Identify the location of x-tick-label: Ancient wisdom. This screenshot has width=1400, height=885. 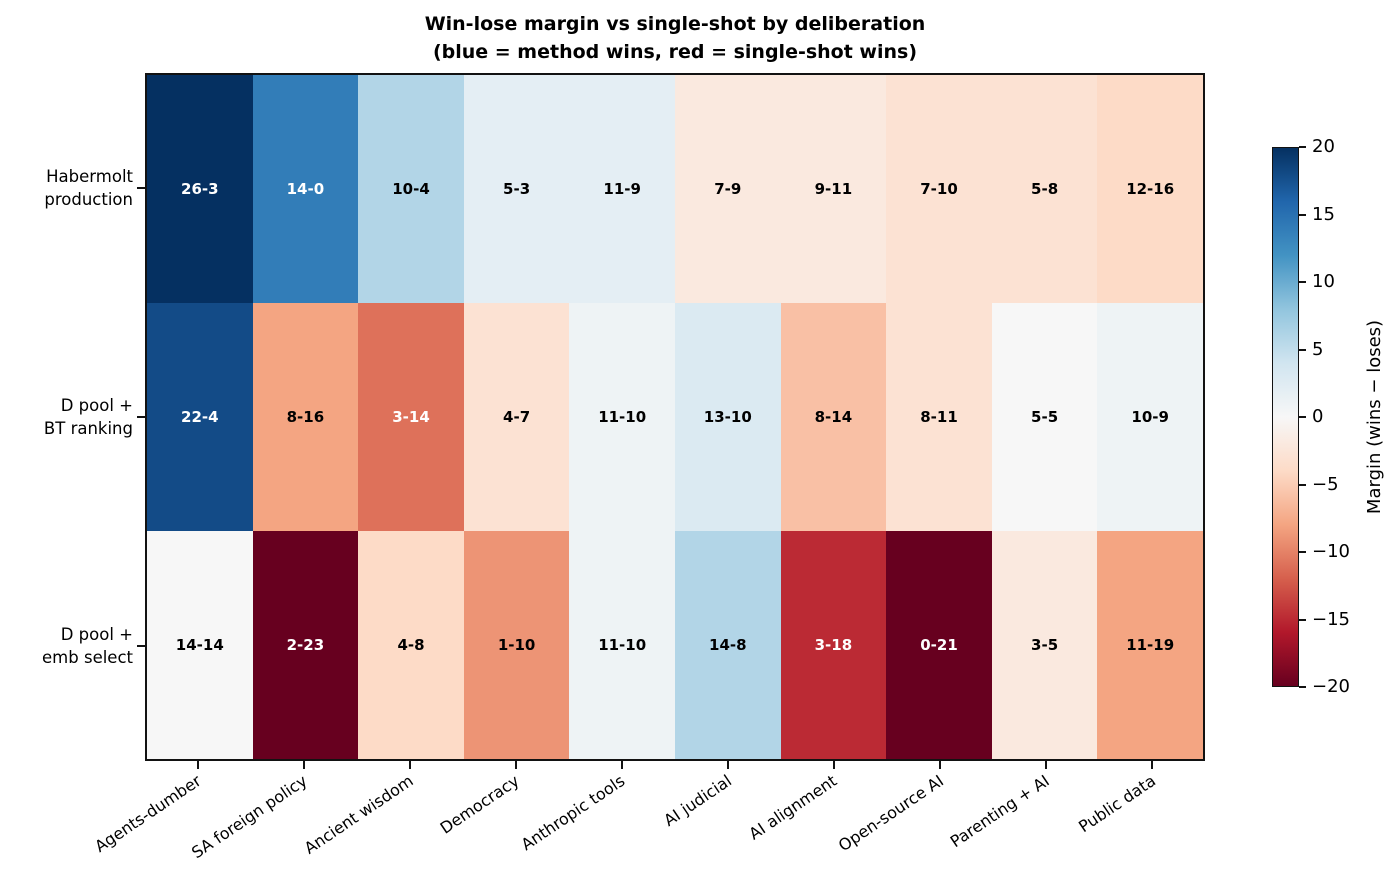
(358, 814).